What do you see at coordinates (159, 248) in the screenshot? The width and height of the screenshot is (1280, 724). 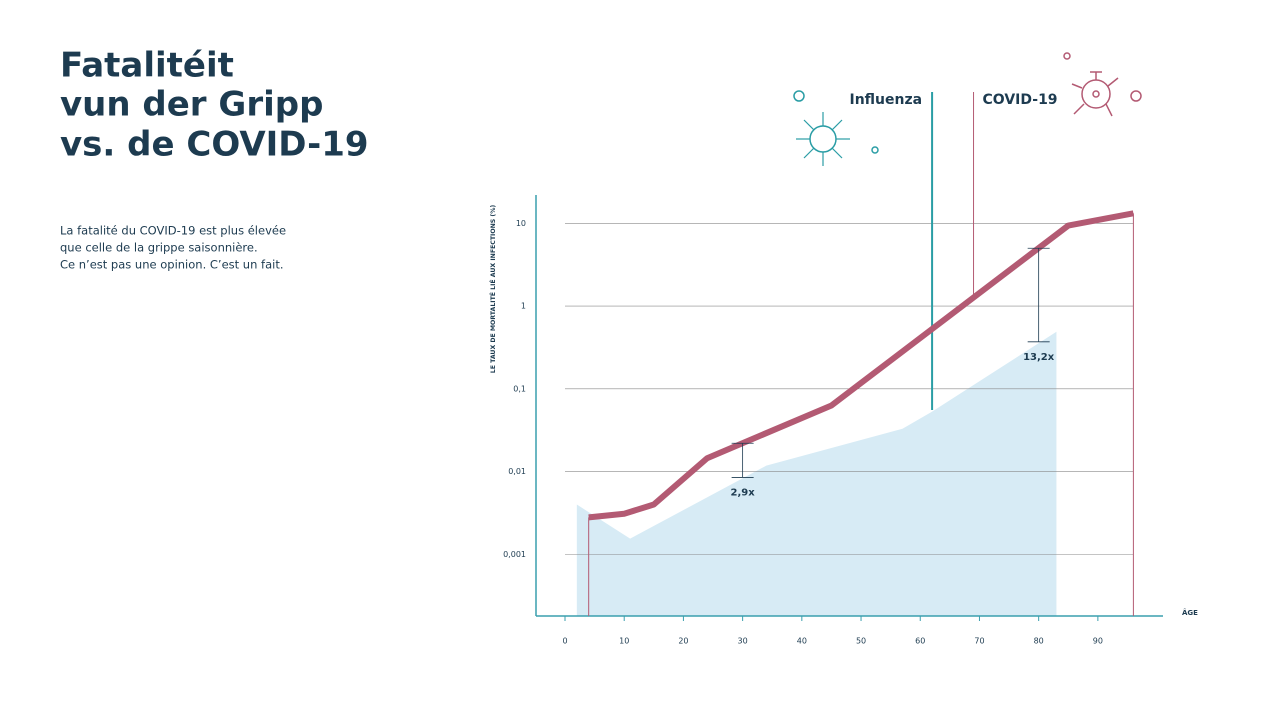 I see `body-text: que celle de la grippe saisonnière.` at bounding box center [159, 248].